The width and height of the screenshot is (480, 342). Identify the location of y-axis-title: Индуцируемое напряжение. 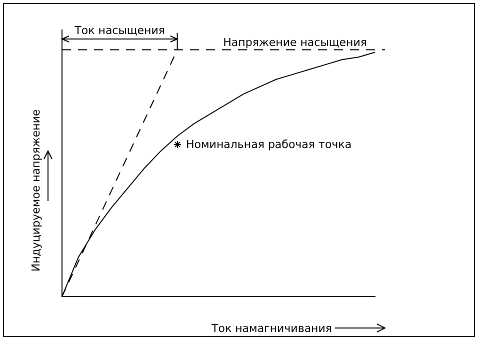
(36, 190).